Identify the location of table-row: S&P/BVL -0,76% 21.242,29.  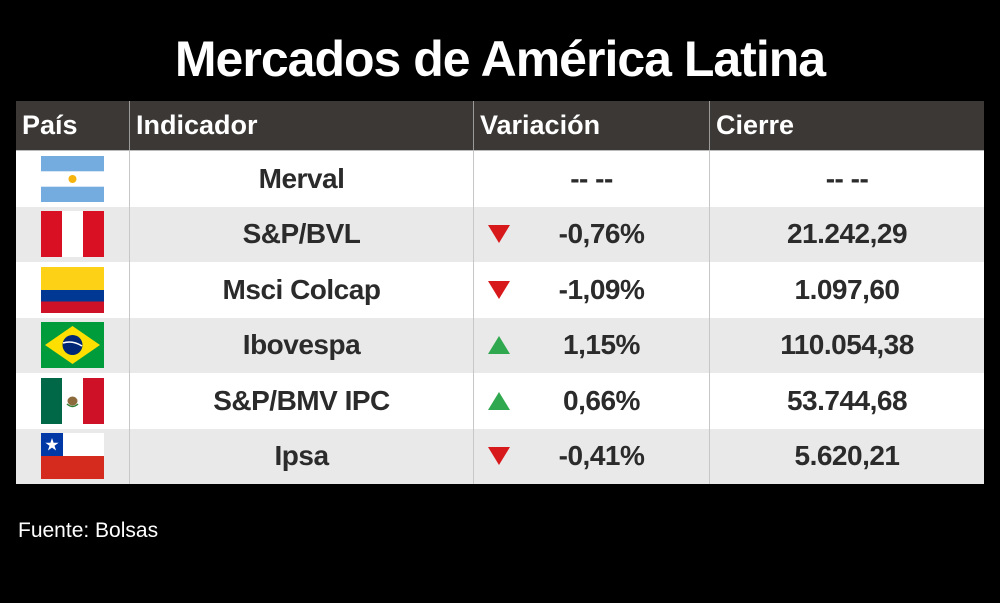
(500, 234).